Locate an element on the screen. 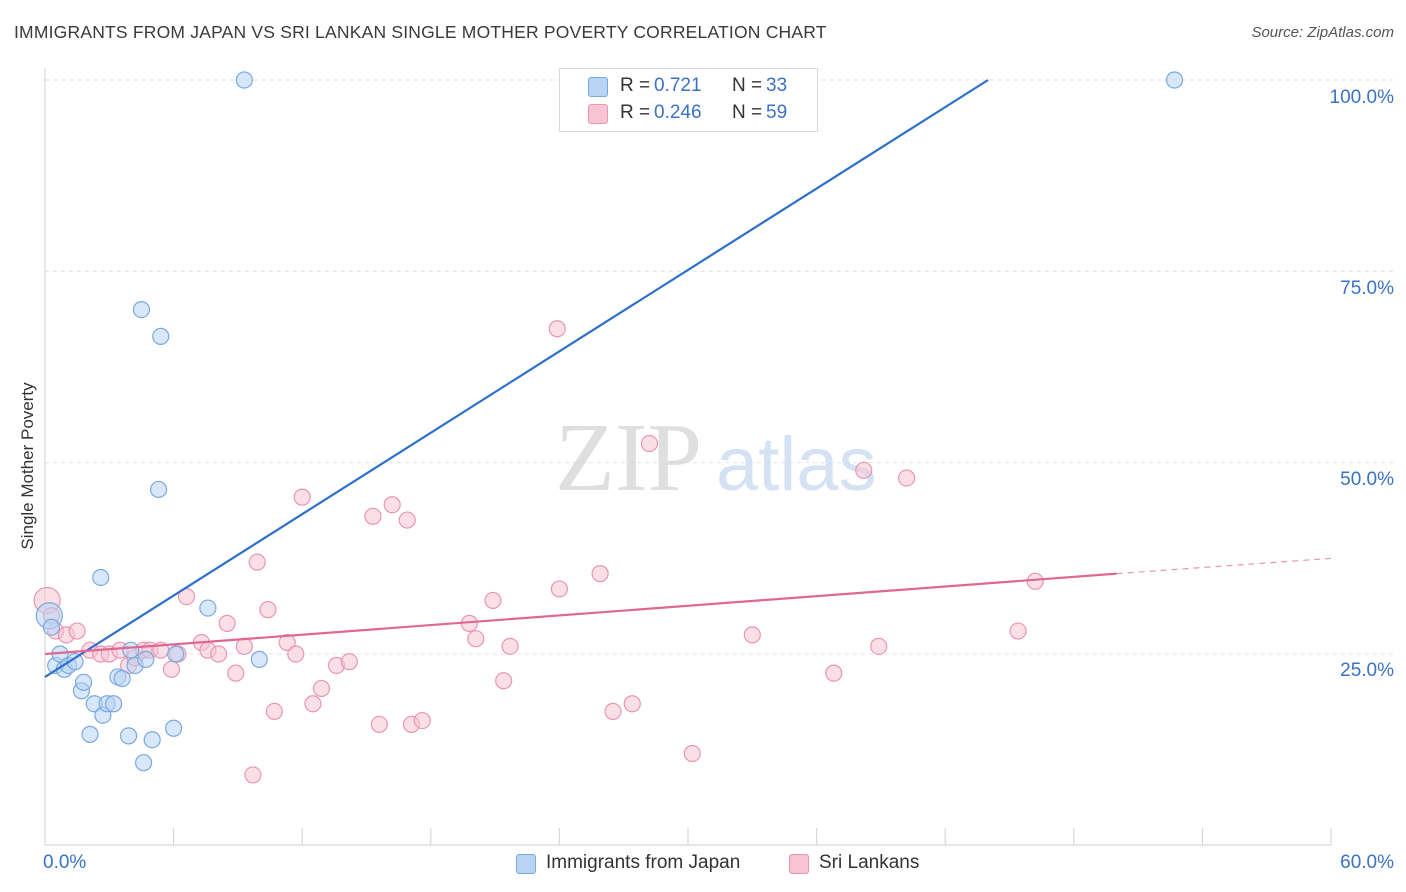 The width and height of the screenshot is (1406, 892). watermark-atlas: atlas is located at coordinates (796, 464).